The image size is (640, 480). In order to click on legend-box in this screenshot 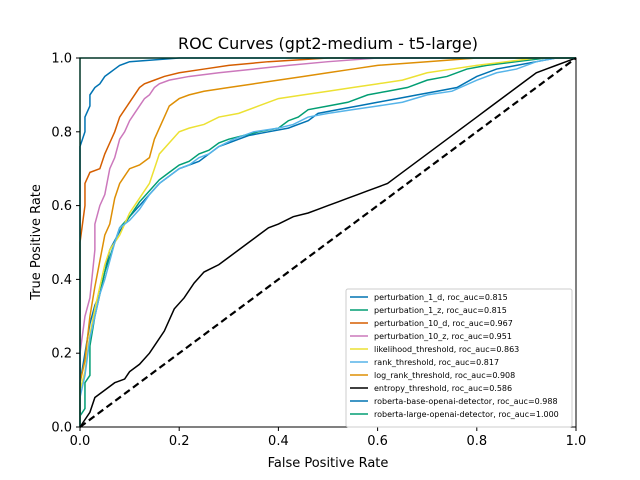, I will do `click(459, 358)`.